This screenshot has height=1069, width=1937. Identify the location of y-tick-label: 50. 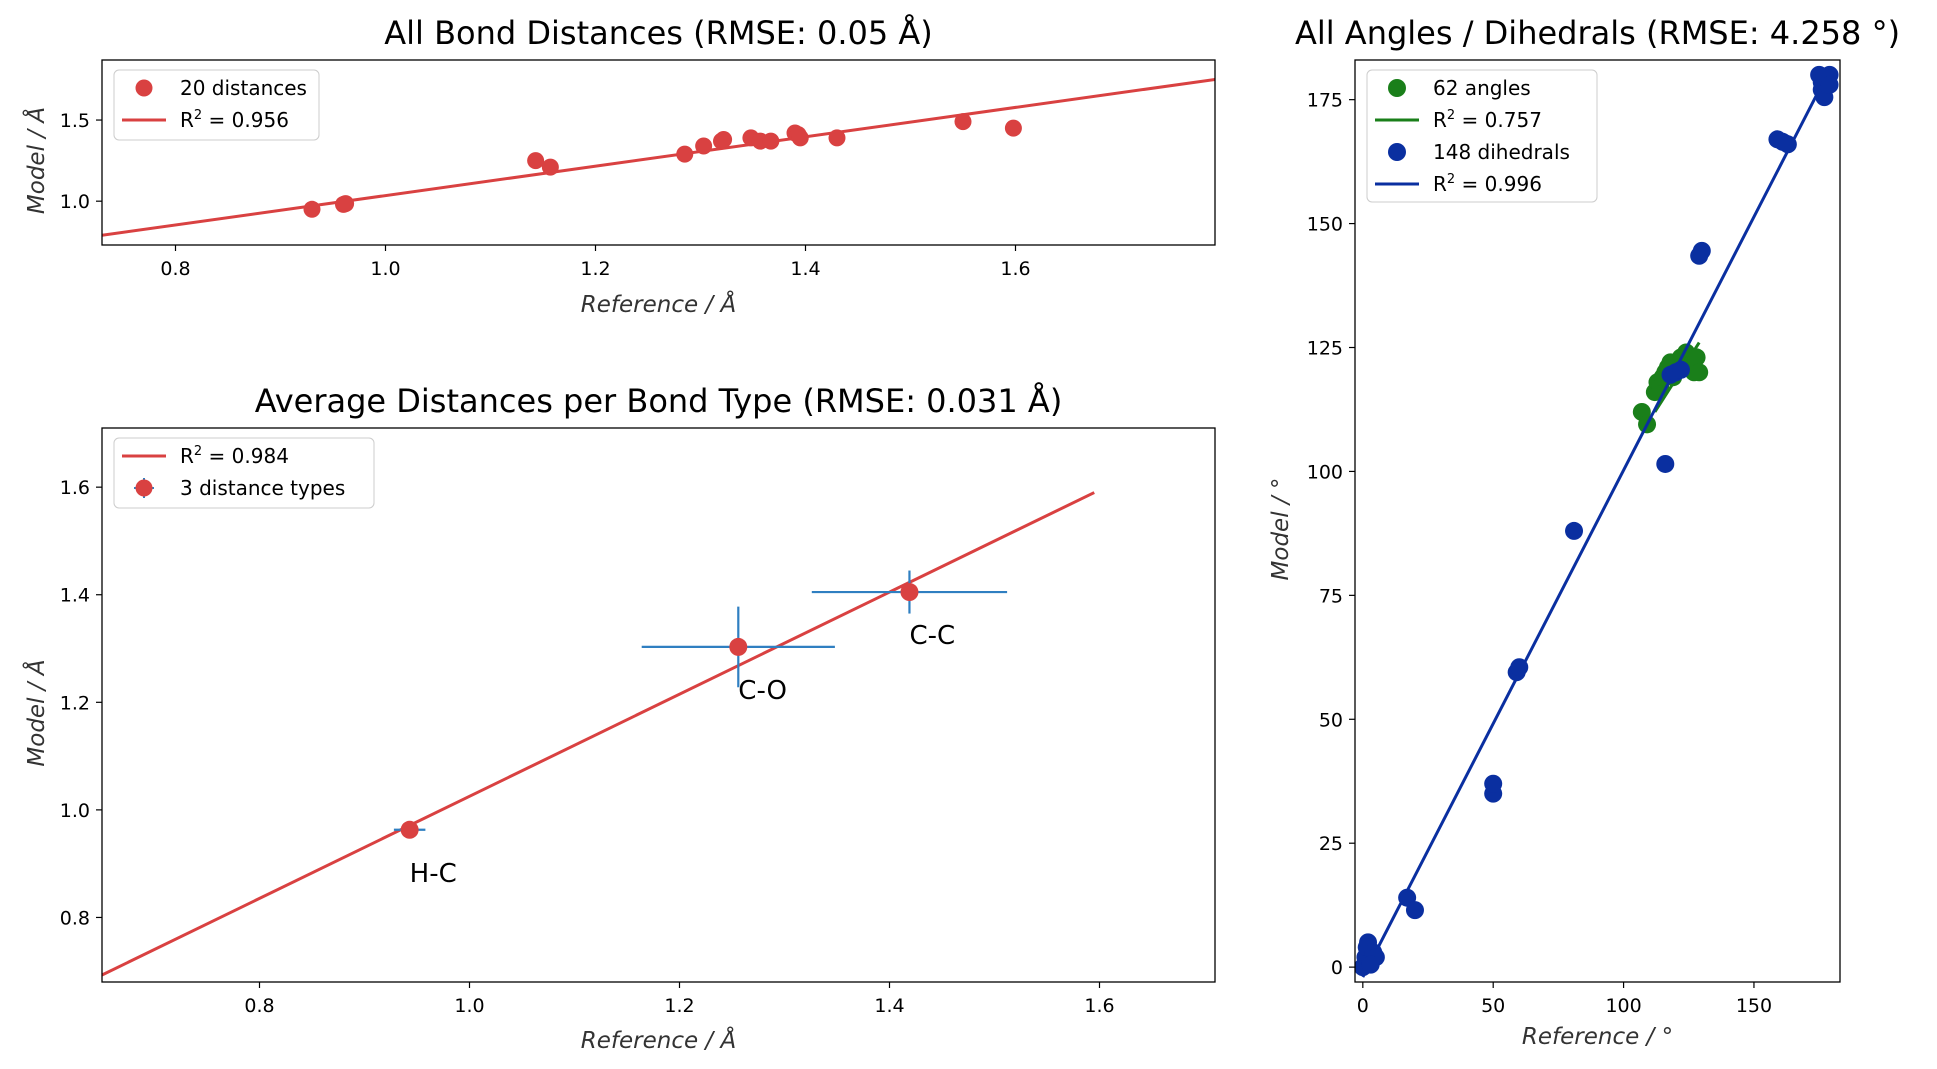
(1331, 720).